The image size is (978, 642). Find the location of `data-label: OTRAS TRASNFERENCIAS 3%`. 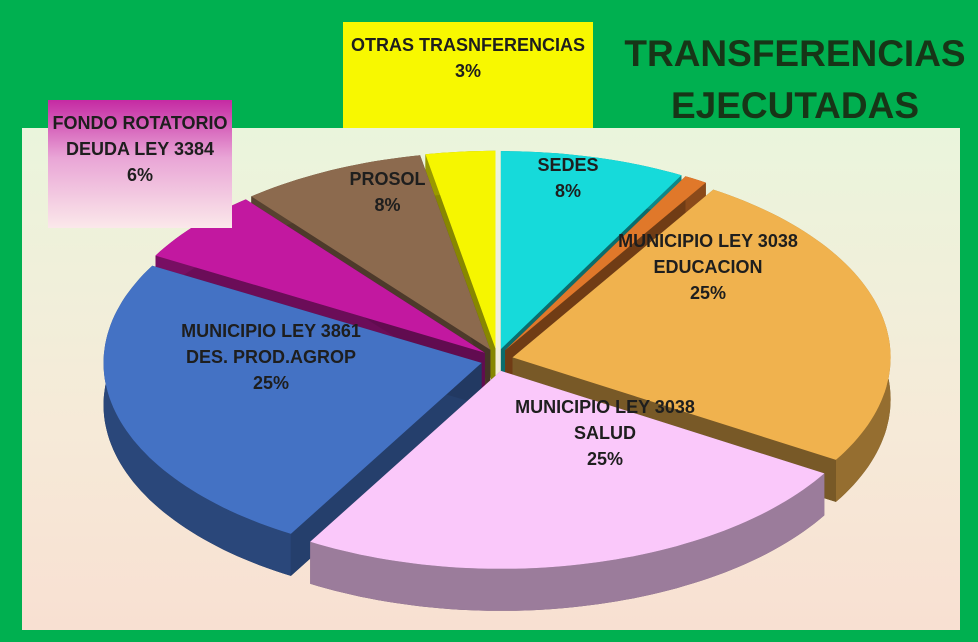

data-label: OTRAS TRASNFERENCIAS 3% is located at coordinates (468, 75).